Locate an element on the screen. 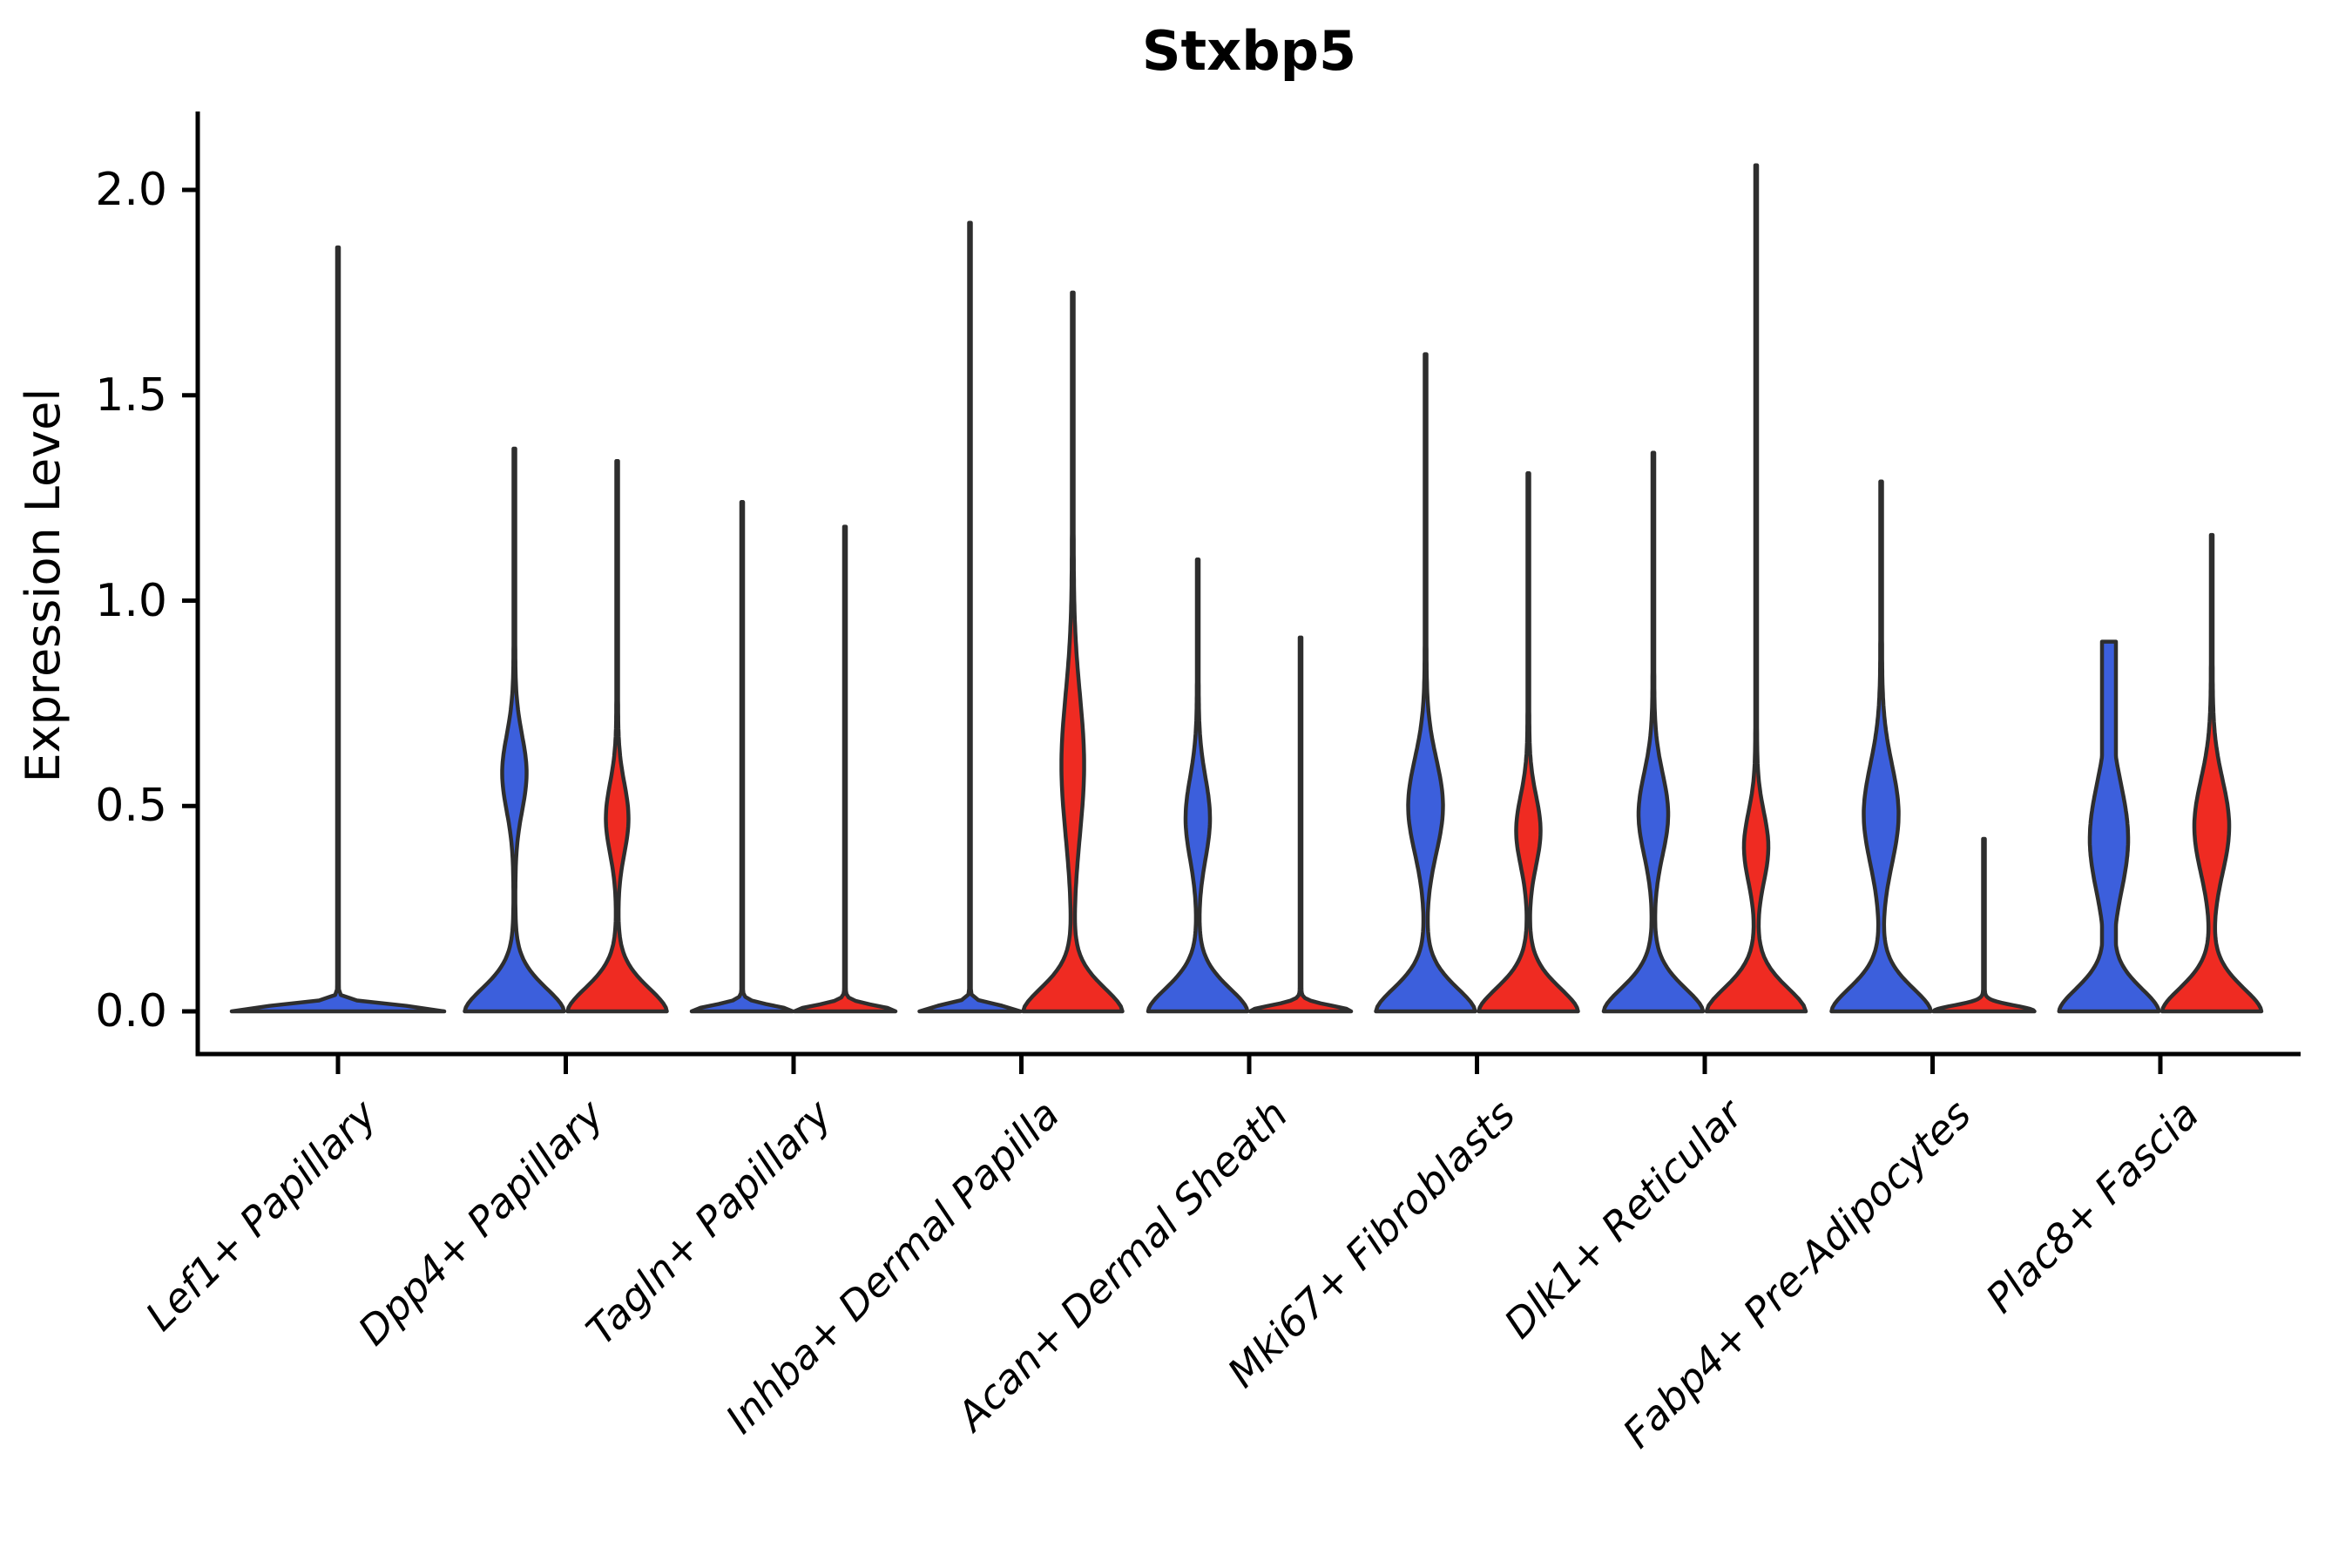 This screenshot has width=2352, height=1568. y-tick-label: 1.5 is located at coordinates (131, 395).